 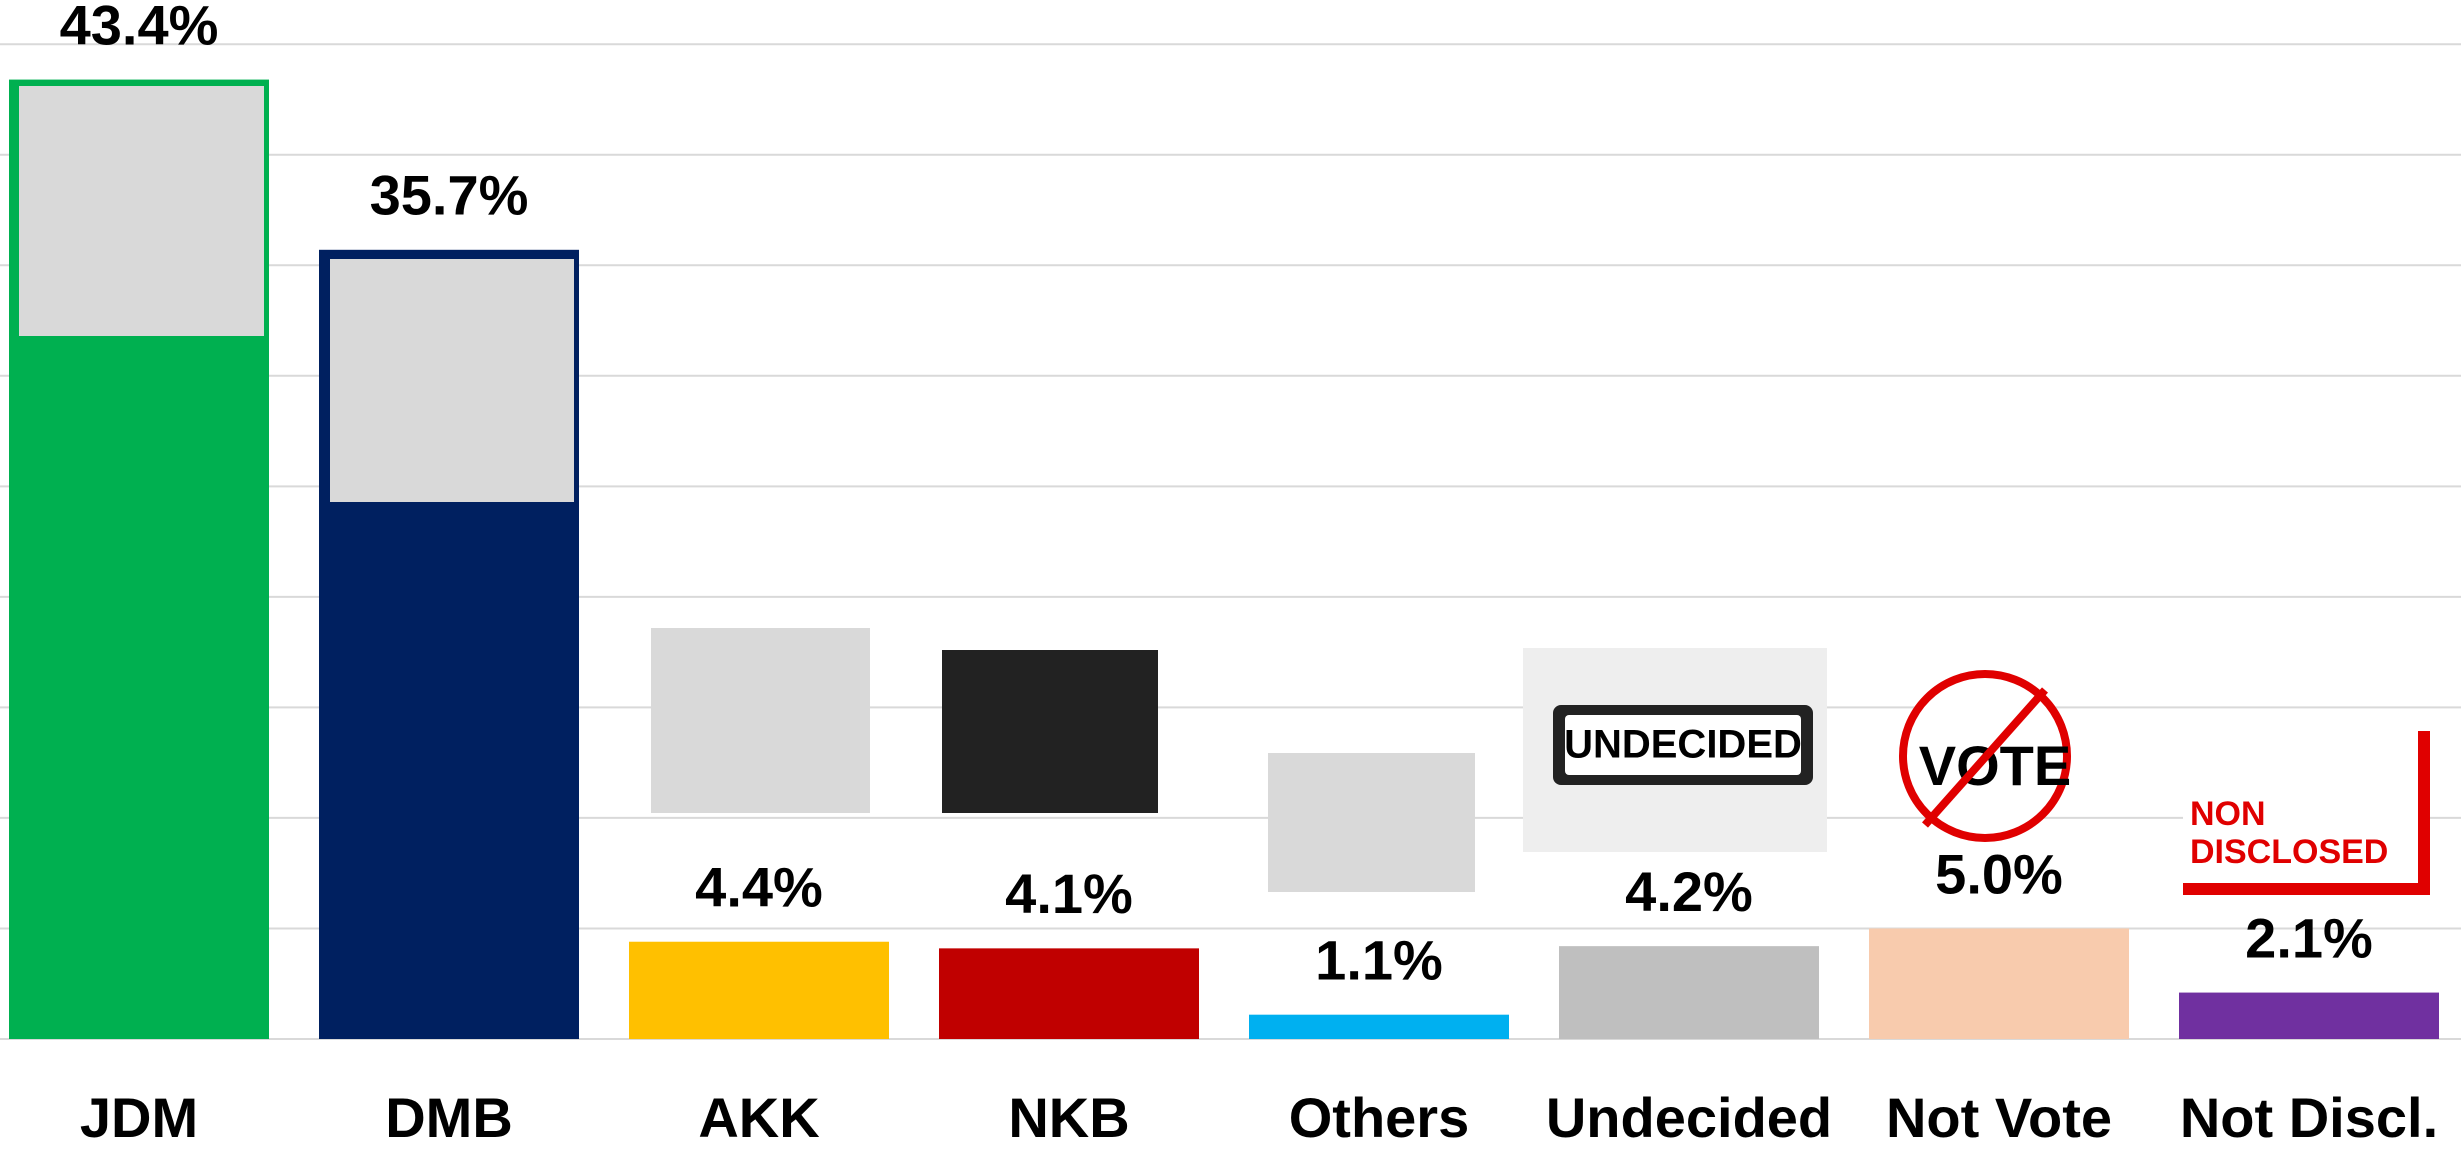 I want to click on x-tick-label: Others, so click(x=1379, y=1117).